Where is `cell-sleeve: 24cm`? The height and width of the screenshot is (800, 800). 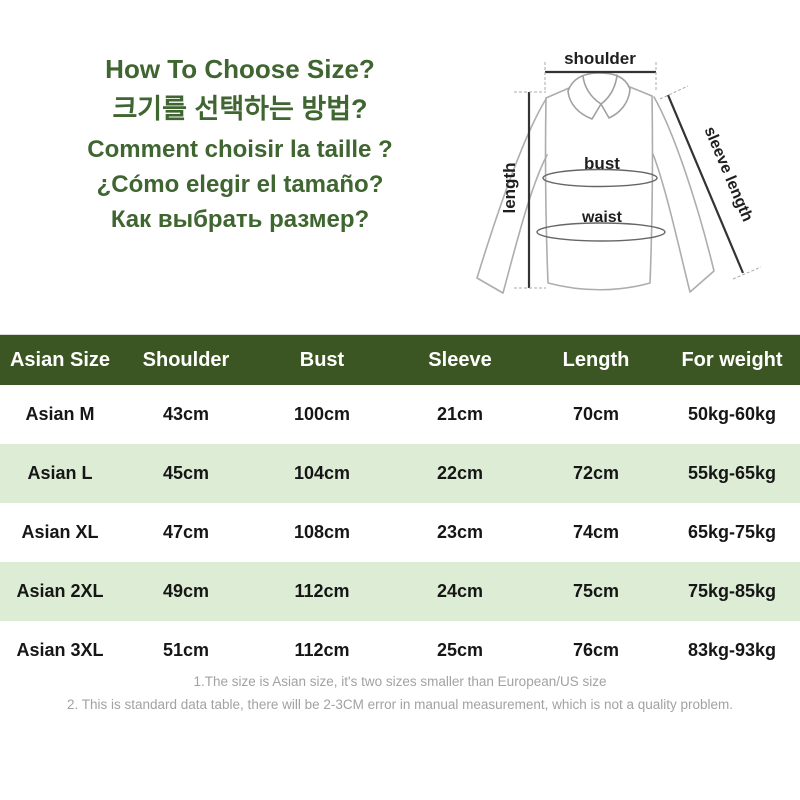
cell-sleeve: 24cm is located at coordinates (460, 591).